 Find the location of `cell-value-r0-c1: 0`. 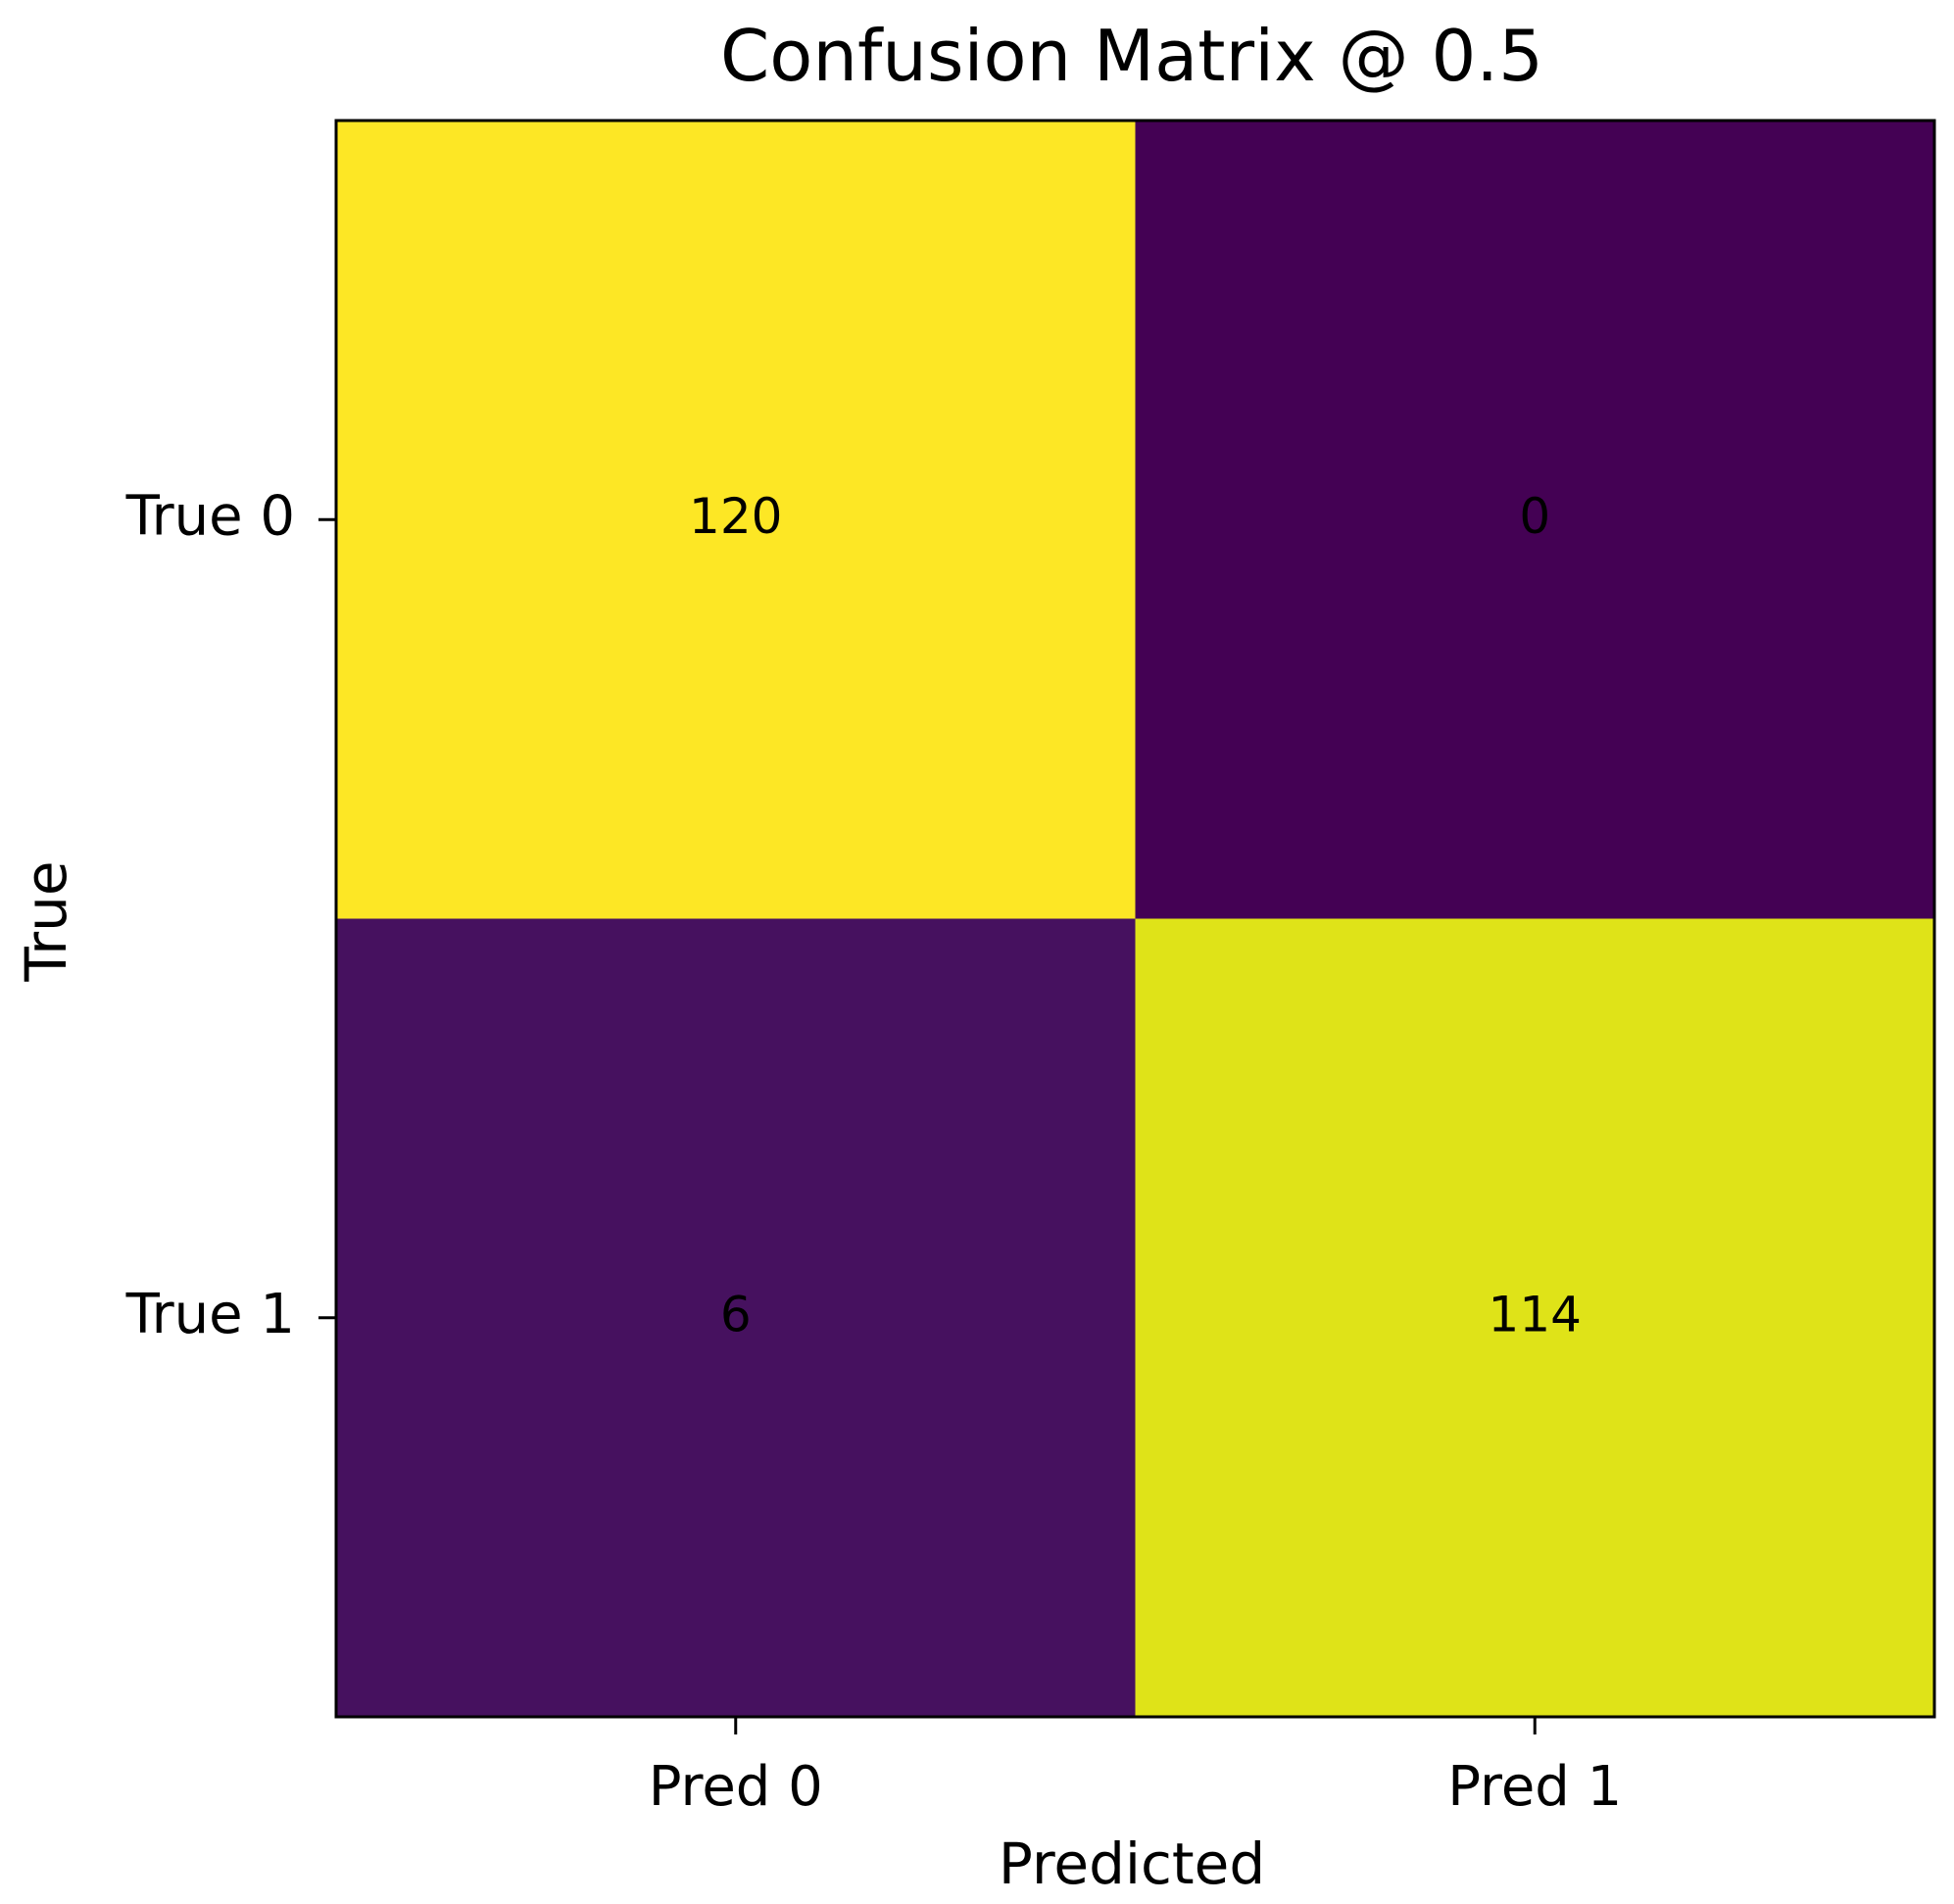

cell-value-r0-c1: 0 is located at coordinates (1534, 516).